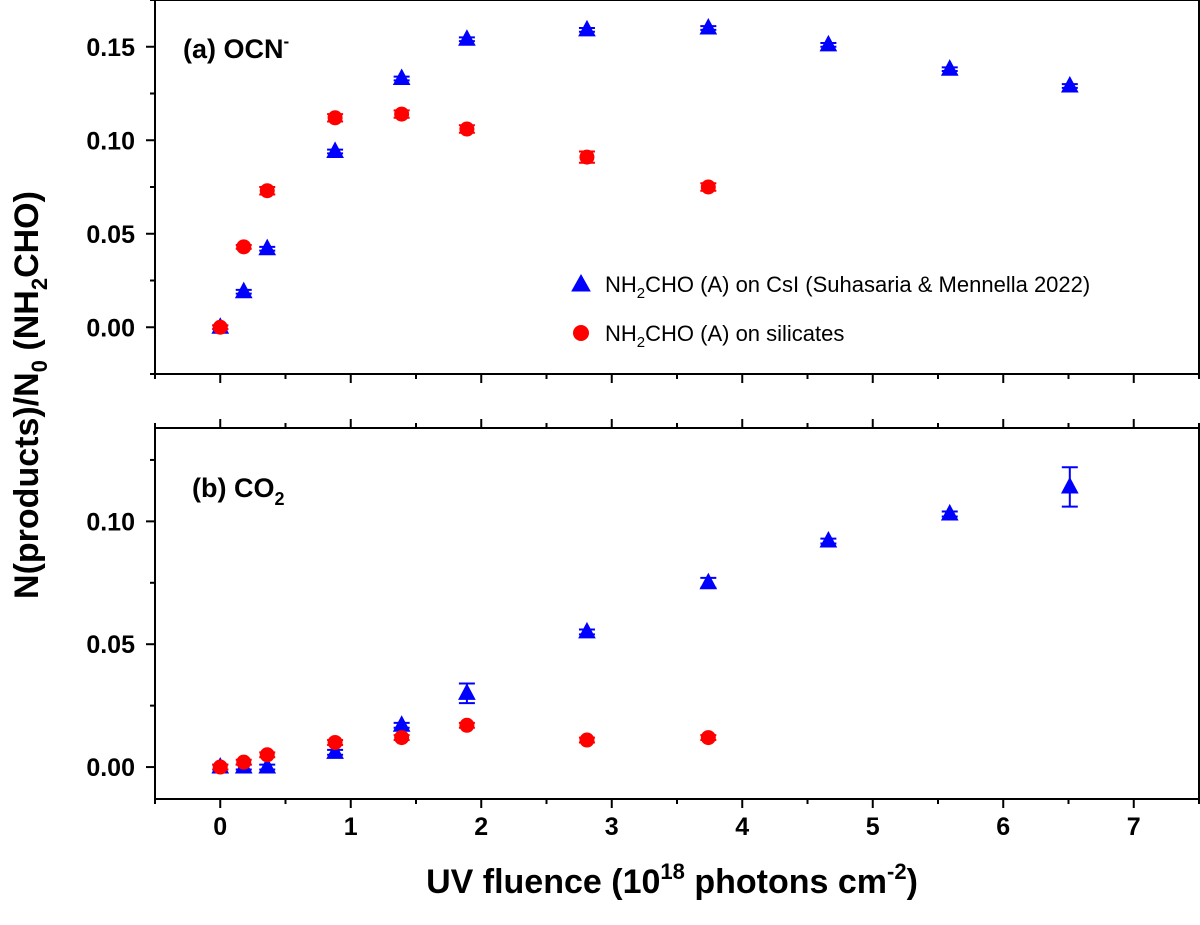 The width and height of the screenshot is (1200, 925). I want to click on legend-circle-marker, so click(581, 333).